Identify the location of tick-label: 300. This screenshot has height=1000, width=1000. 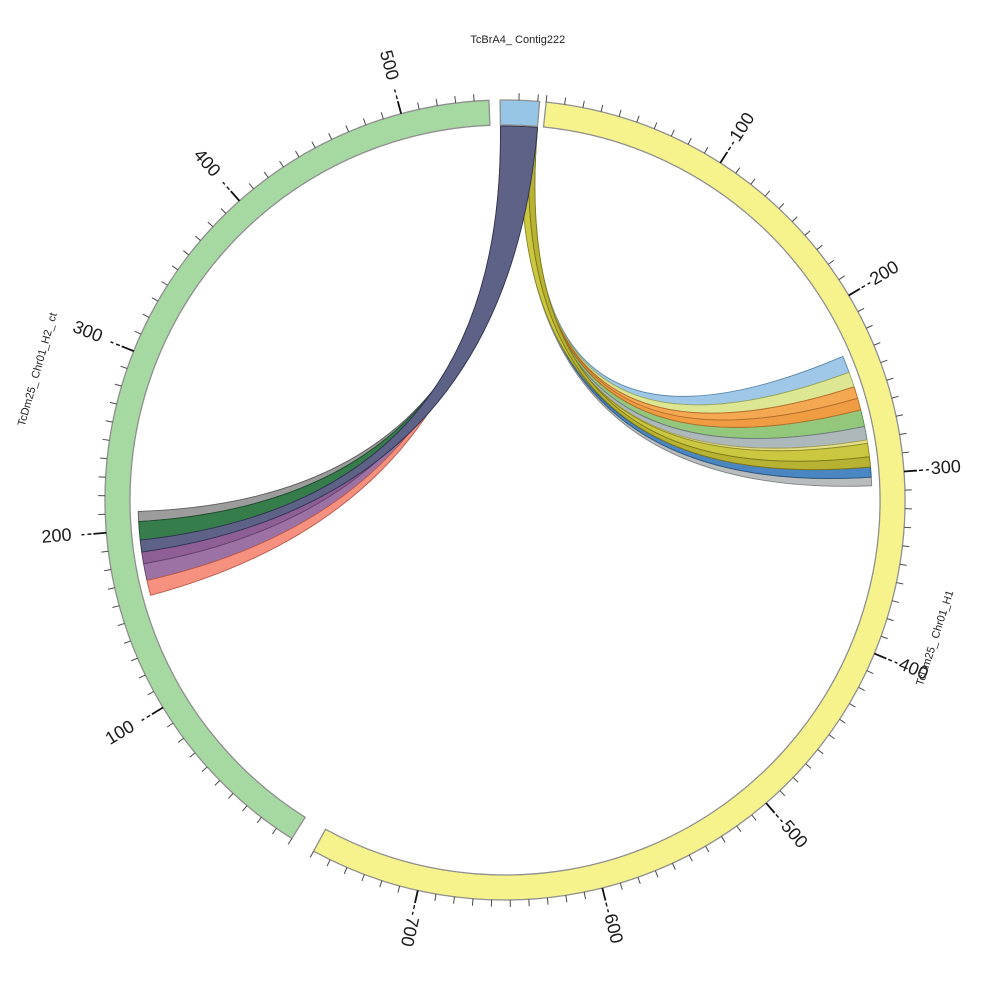
(945, 467).